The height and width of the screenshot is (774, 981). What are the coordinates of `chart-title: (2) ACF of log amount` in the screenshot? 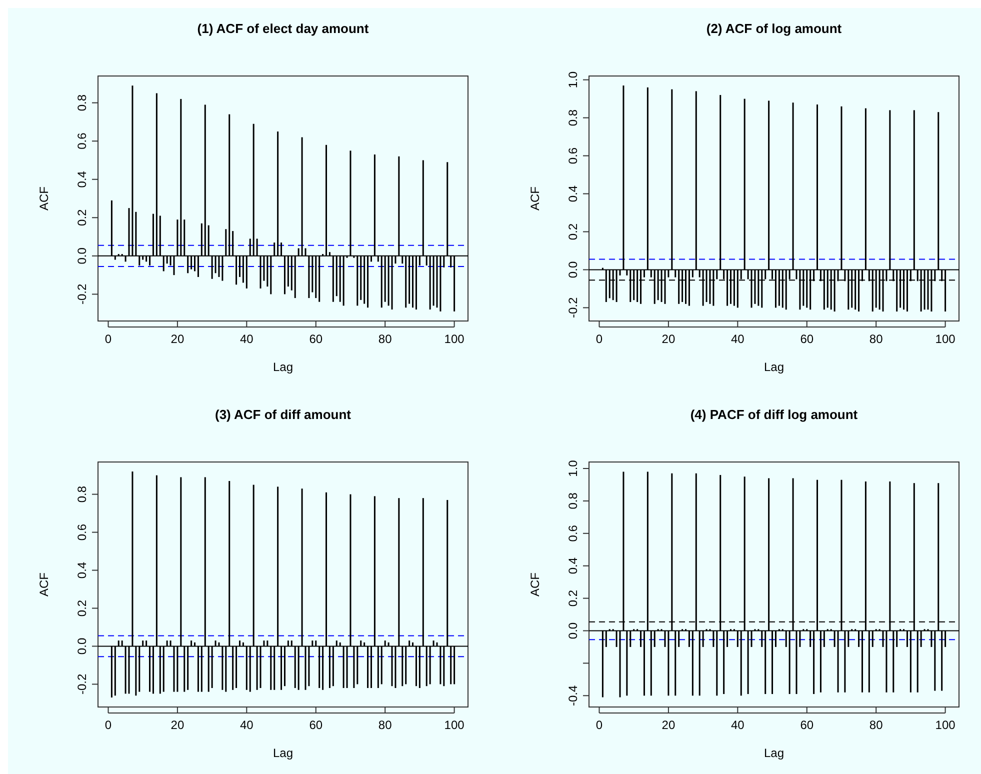 It's located at (774, 28).